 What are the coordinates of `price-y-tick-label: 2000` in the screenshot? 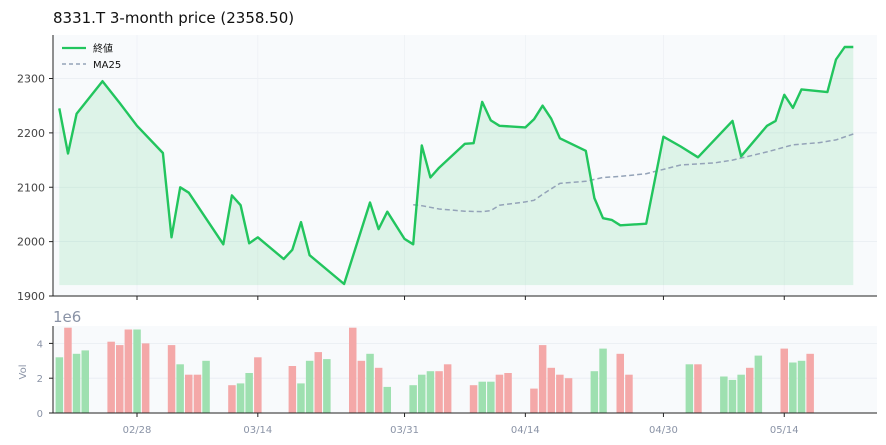 It's located at (31, 242).